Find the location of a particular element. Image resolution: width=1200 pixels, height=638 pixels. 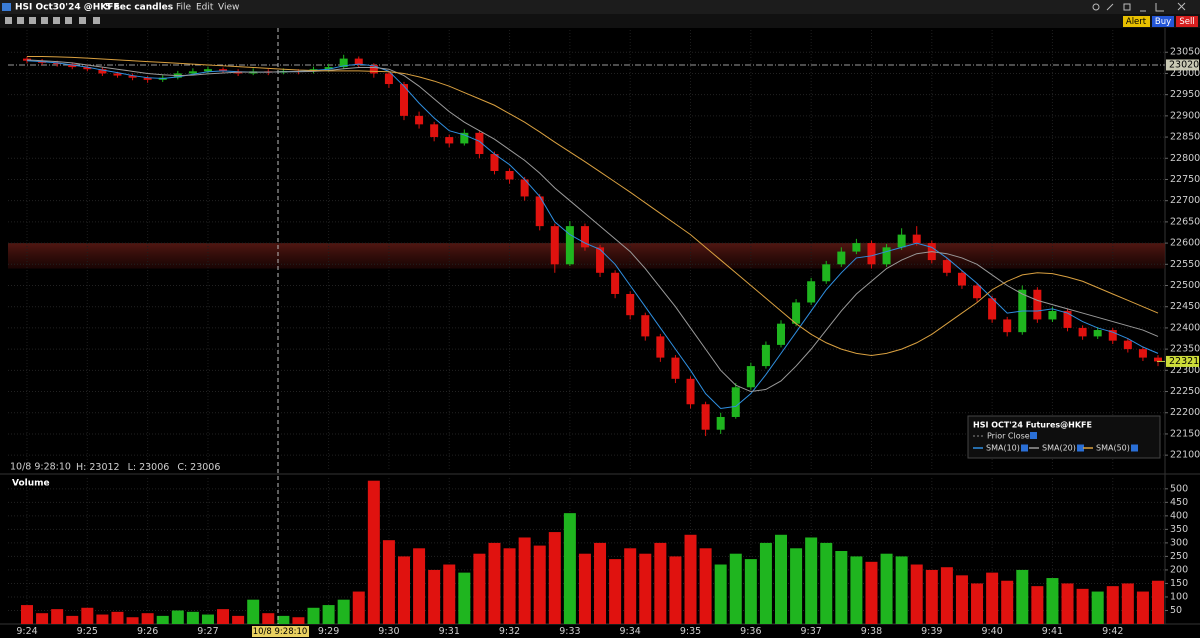

config-icon is located at coordinates (1127, 7).